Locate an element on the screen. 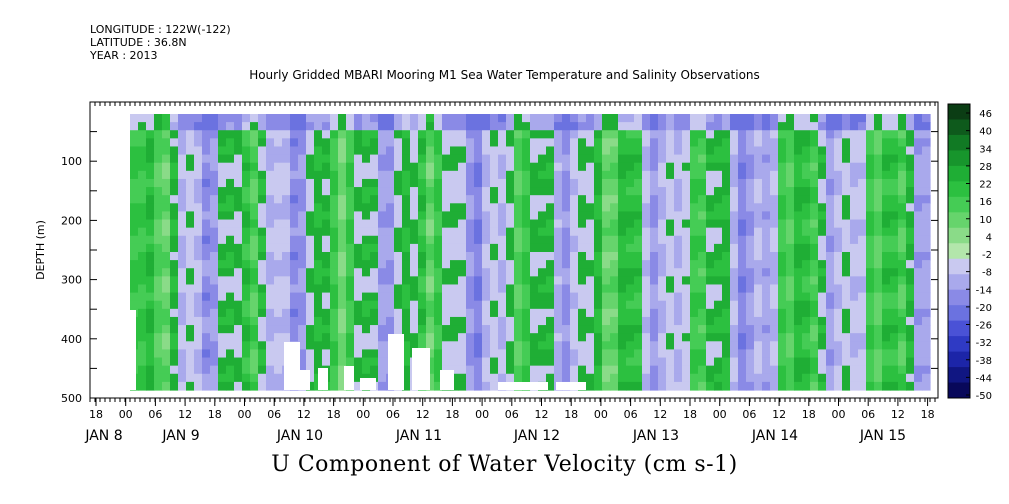 Image resolution: width=1009 pixels, height=504 pixels. colorbar-swatch is located at coordinates (959, 251).